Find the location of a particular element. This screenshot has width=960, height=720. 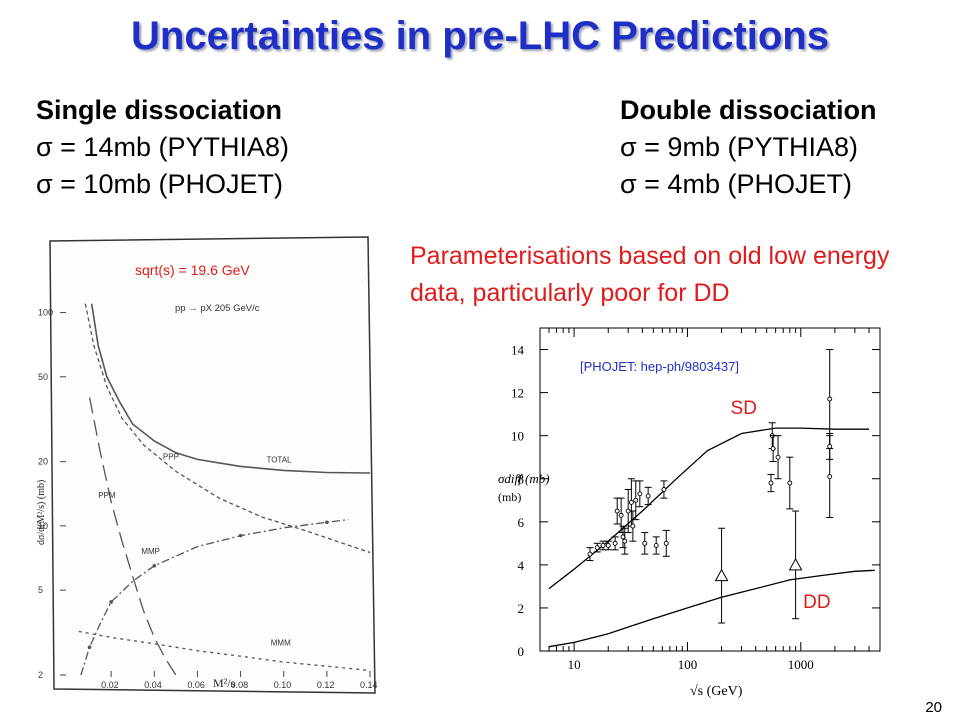

slide-title: Uncertainties in pre-LHC Predictions is located at coordinates (480, 36).